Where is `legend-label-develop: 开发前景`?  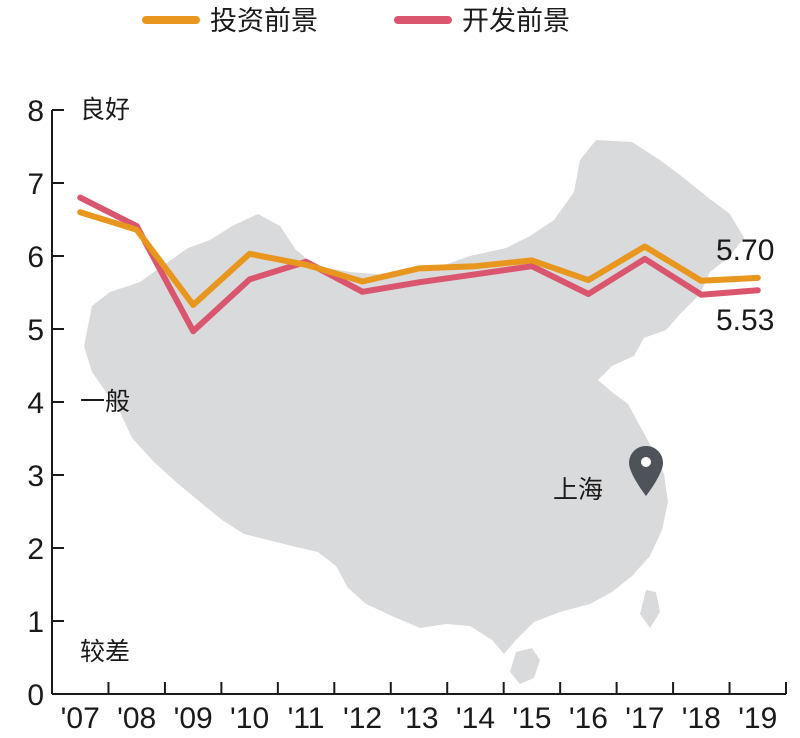
legend-label-develop: 开发前景 is located at coordinates (516, 21).